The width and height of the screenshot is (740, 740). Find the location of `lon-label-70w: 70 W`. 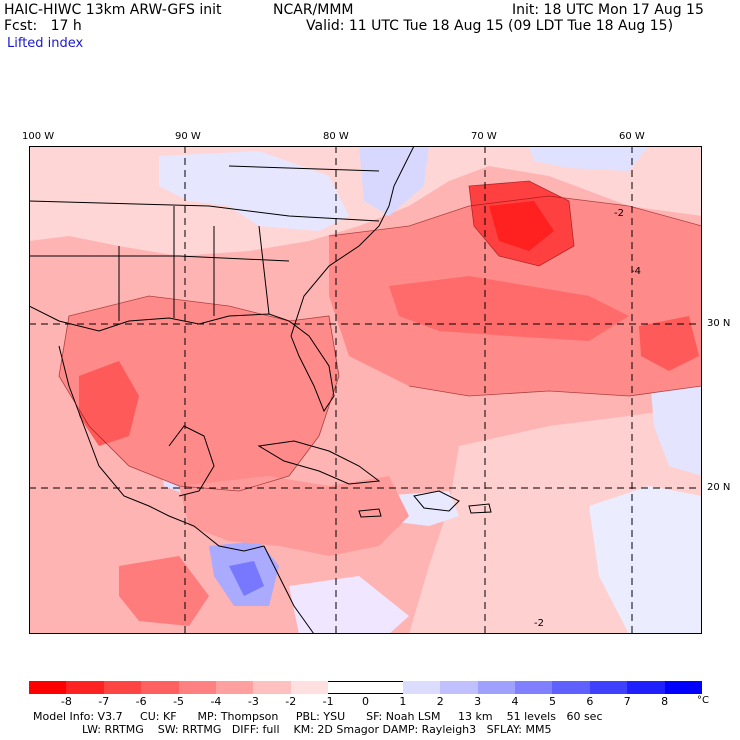

lon-label-70w: 70 W is located at coordinates (484, 136).